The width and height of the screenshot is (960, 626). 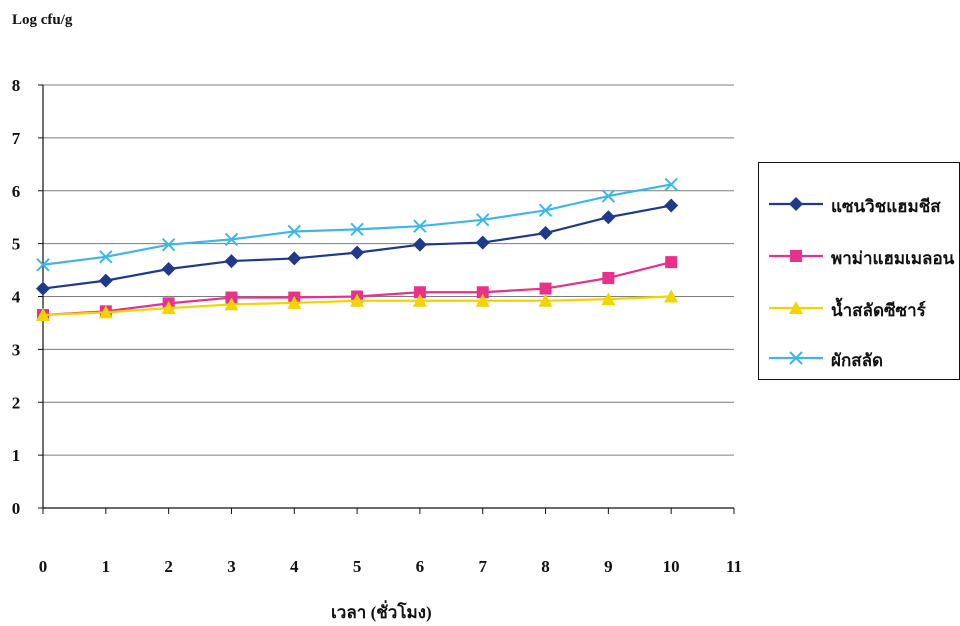 I want to click on x-tick-label: 0, so click(x=43, y=566).